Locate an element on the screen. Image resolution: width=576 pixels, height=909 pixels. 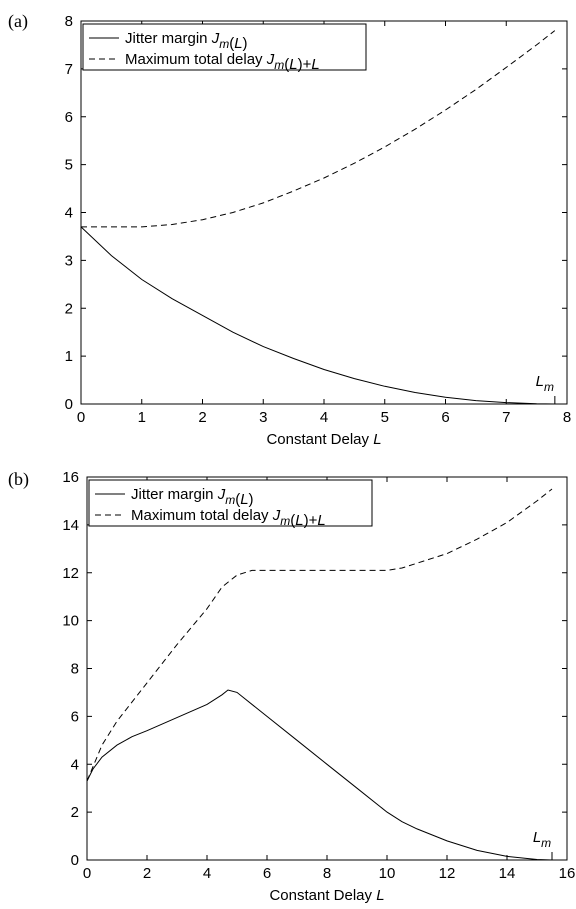
y-tick-label: 12 is located at coordinates (70, 573).